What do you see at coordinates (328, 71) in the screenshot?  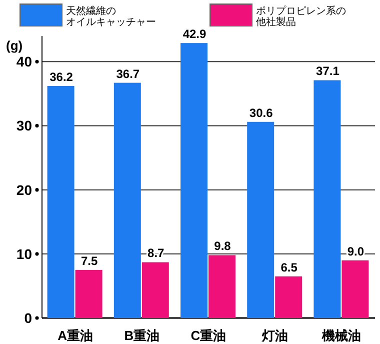 I see `data-label: 37.1` at bounding box center [328, 71].